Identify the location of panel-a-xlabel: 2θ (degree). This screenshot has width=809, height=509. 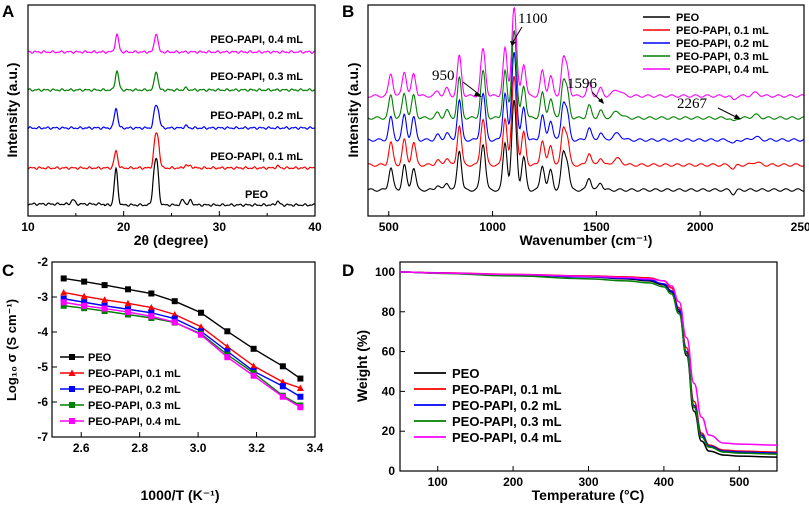
(171, 240).